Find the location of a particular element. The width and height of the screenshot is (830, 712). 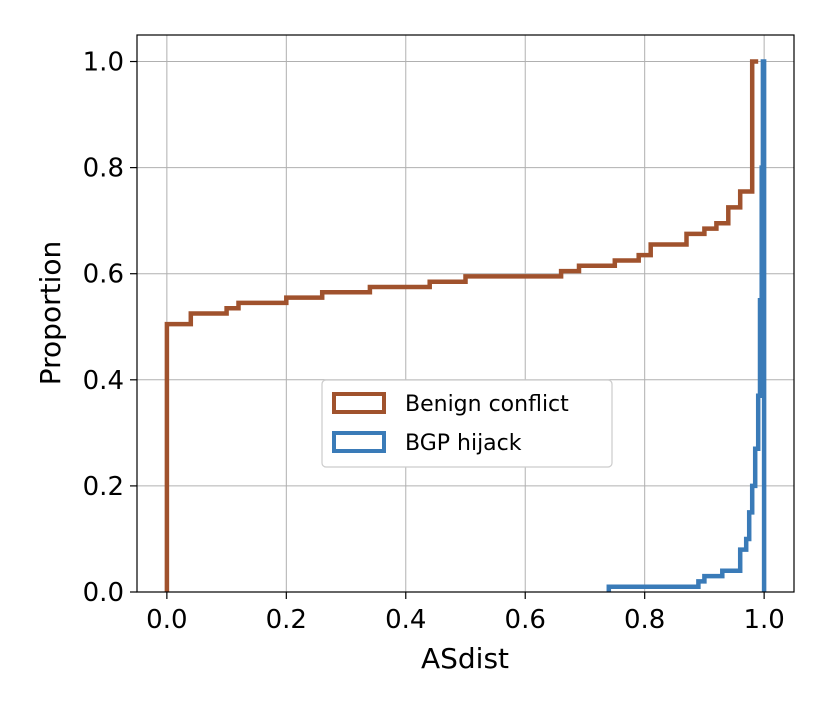

y-tick-label: 0.6 is located at coordinates (103, 275).